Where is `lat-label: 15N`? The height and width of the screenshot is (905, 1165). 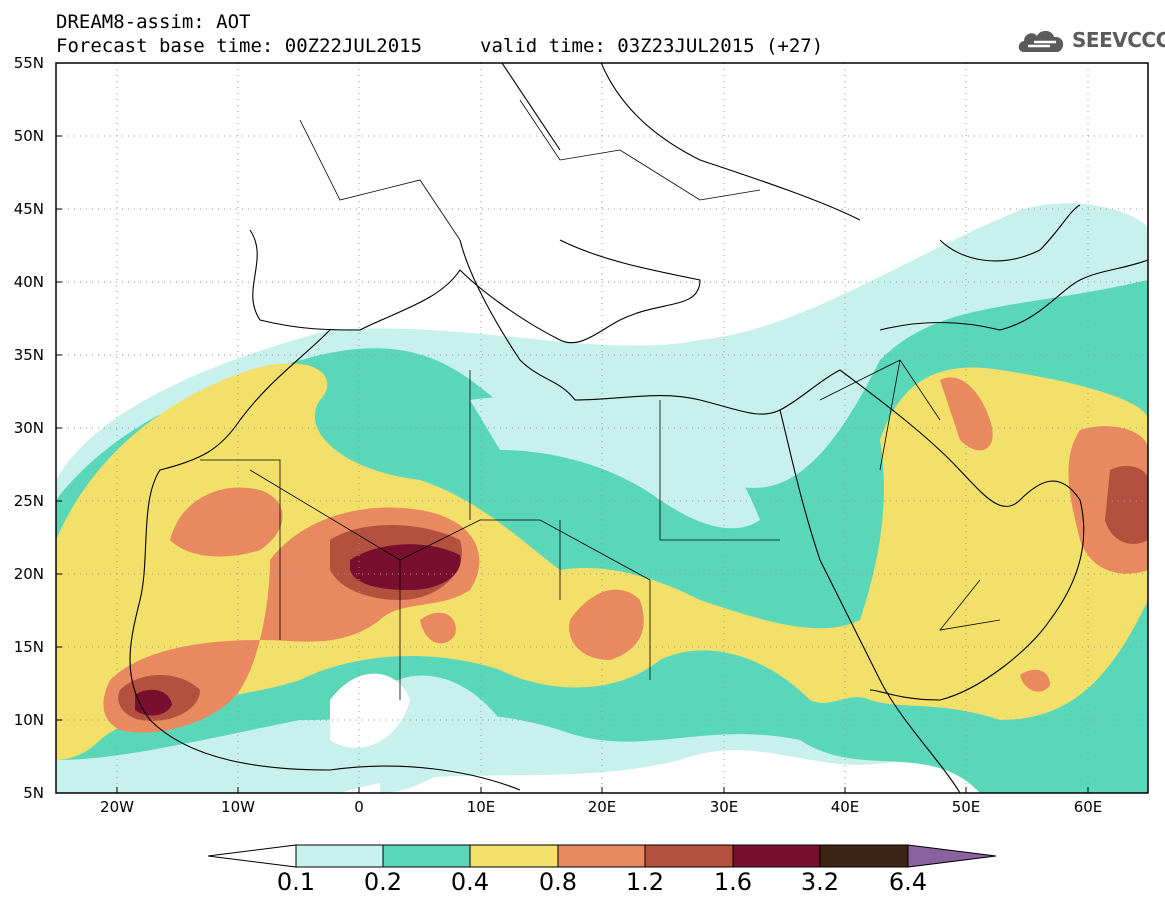
lat-label: 15N is located at coordinates (28, 647).